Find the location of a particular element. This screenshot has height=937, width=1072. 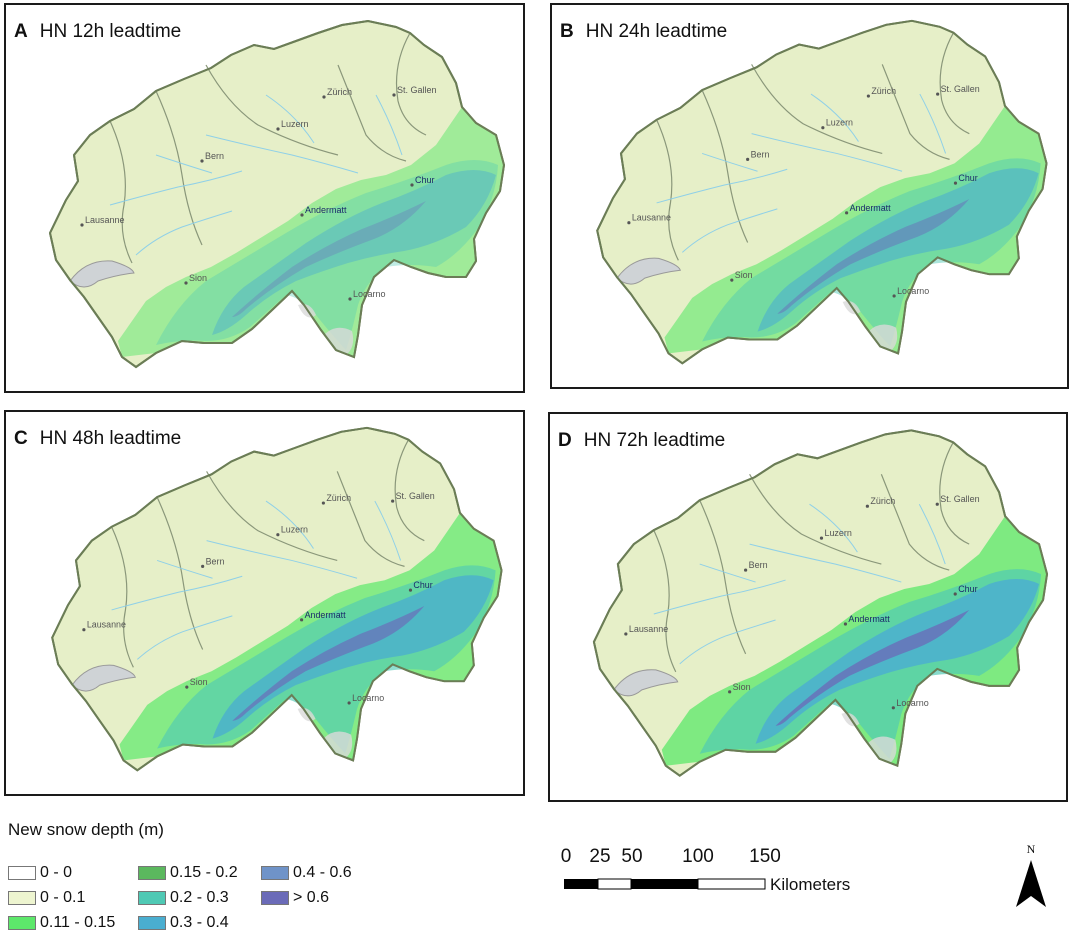

legend-label: 0 - 0 is located at coordinates (56, 872).